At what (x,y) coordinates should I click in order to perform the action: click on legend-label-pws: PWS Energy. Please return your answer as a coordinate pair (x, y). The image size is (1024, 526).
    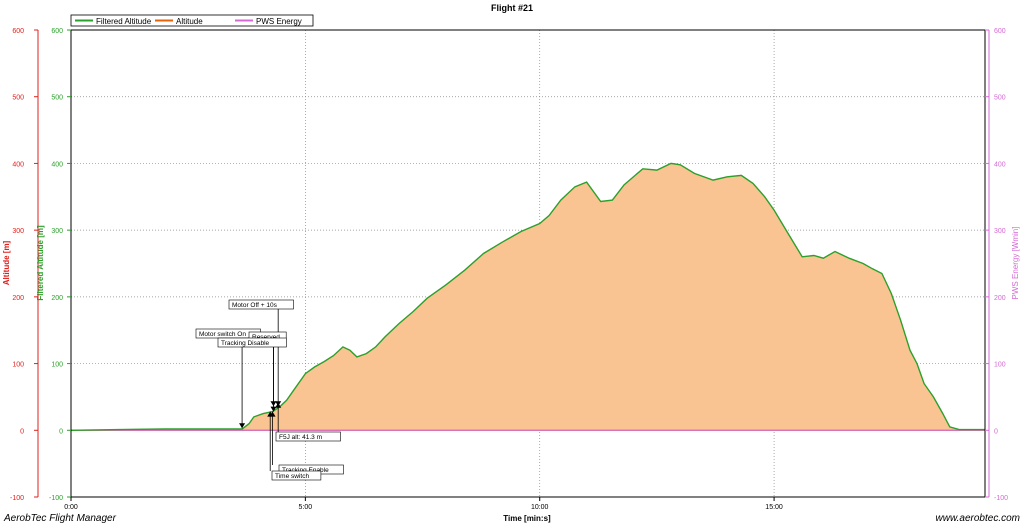
    Looking at the image, I should click on (279, 21).